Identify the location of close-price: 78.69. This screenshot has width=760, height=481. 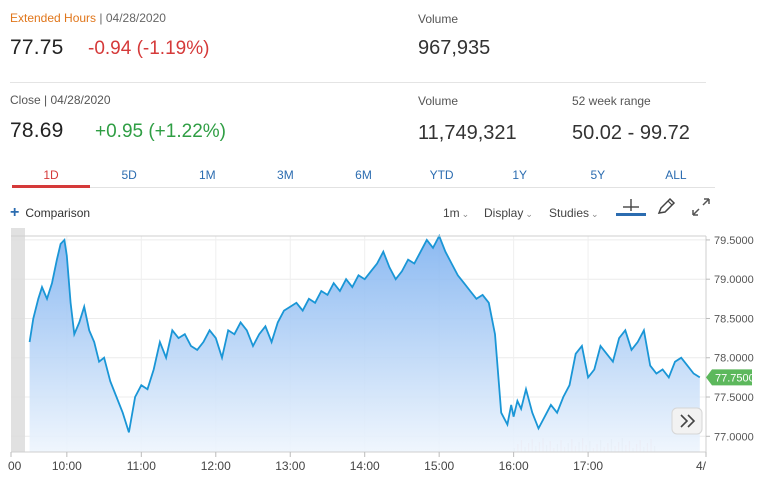
(37, 130).